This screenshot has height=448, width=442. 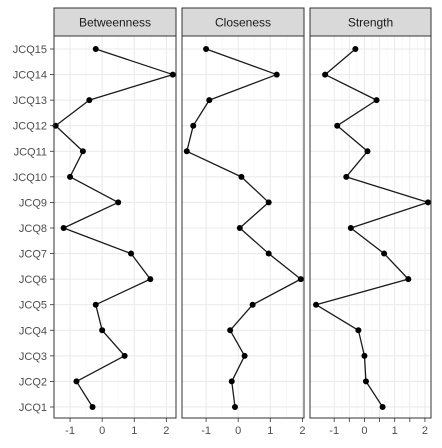 What do you see at coordinates (241, 176) in the screenshot?
I see `data-point-closeness-jcq10` at bounding box center [241, 176].